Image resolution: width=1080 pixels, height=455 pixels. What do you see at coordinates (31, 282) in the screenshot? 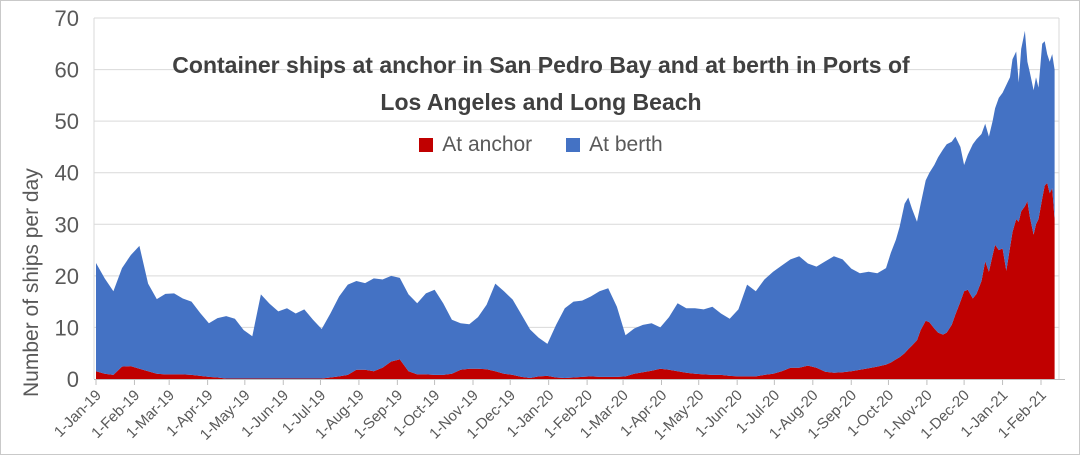
I see `y-axis-title: Number of ships per day` at bounding box center [31, 282].